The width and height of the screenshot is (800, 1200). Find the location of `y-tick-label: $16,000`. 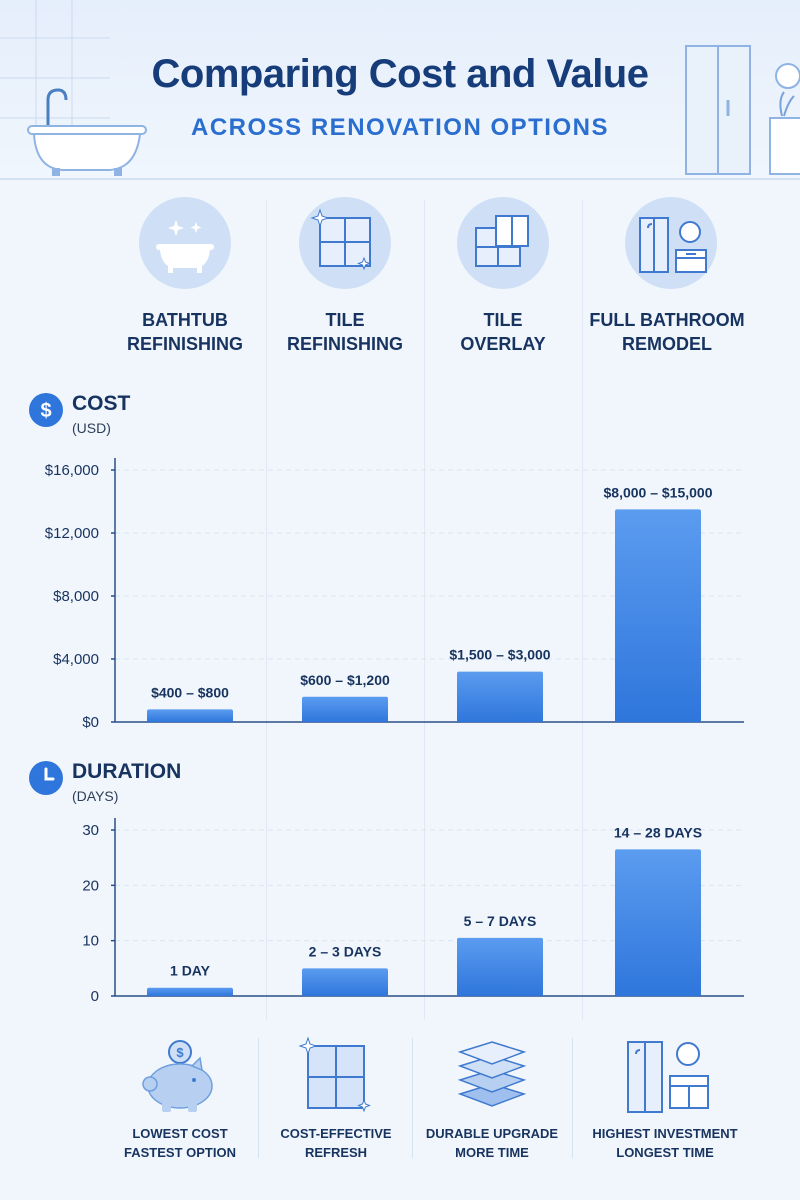

y-tick-label: $16,000 is located at coordinates (72, 470).